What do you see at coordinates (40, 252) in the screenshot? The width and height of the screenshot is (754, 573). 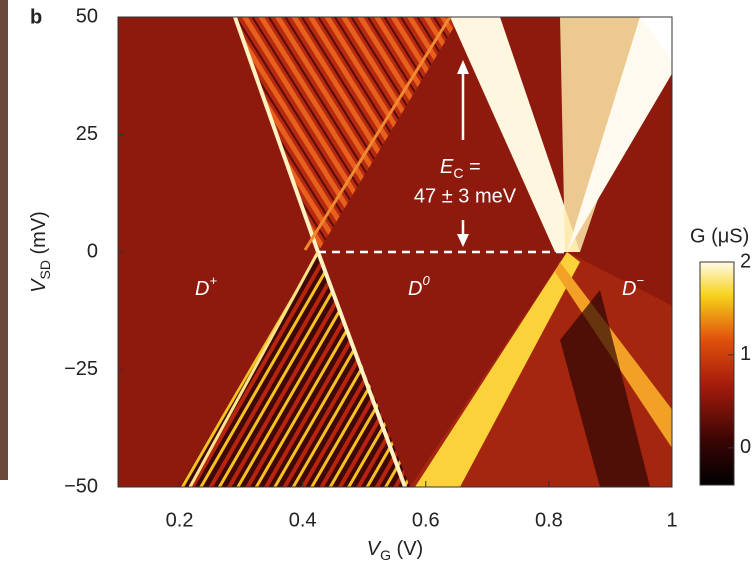 I see `y-axis-label: VSD (mV)` at bounding box center [40, 252].